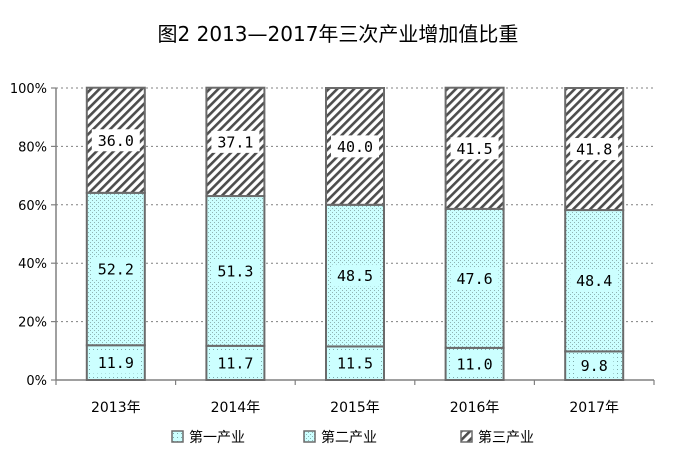 The image size is (676, 463). I want to click on x-tick-label: 2017年, so click(594, 408).